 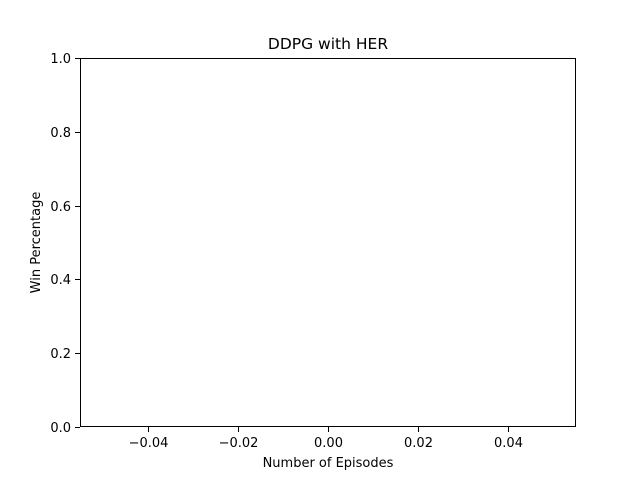 I want to click on y-tick-label: 0.6, so click(x=60, y=207).